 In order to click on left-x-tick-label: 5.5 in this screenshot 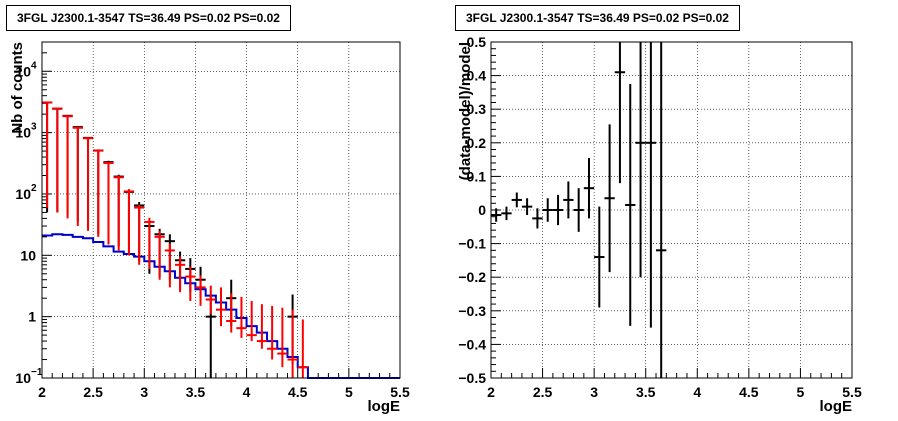, I will do `click(400, 392)`.